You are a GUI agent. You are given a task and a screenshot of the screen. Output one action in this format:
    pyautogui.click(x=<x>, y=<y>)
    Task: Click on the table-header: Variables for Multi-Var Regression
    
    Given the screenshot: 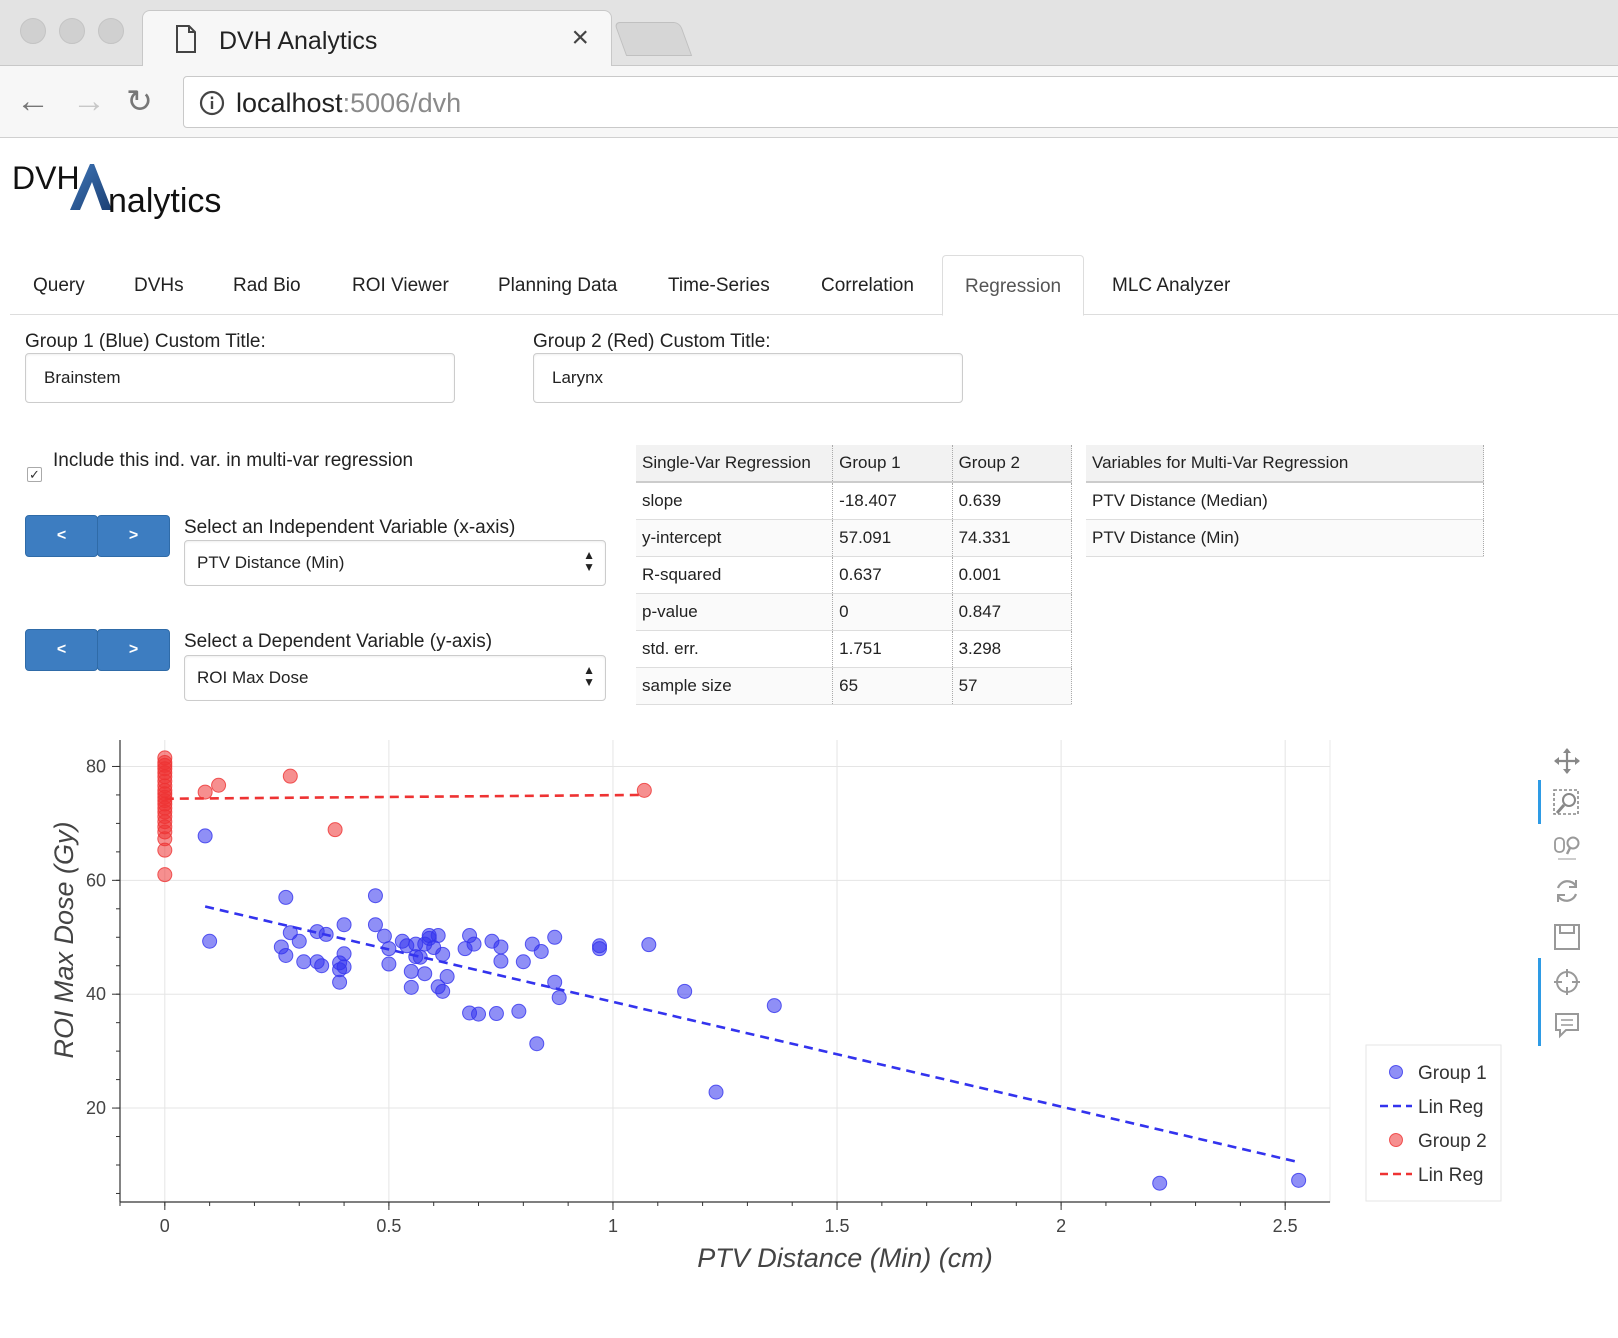 What is the action you would take?
    pyautogui.click(x=1285, y=464)
    